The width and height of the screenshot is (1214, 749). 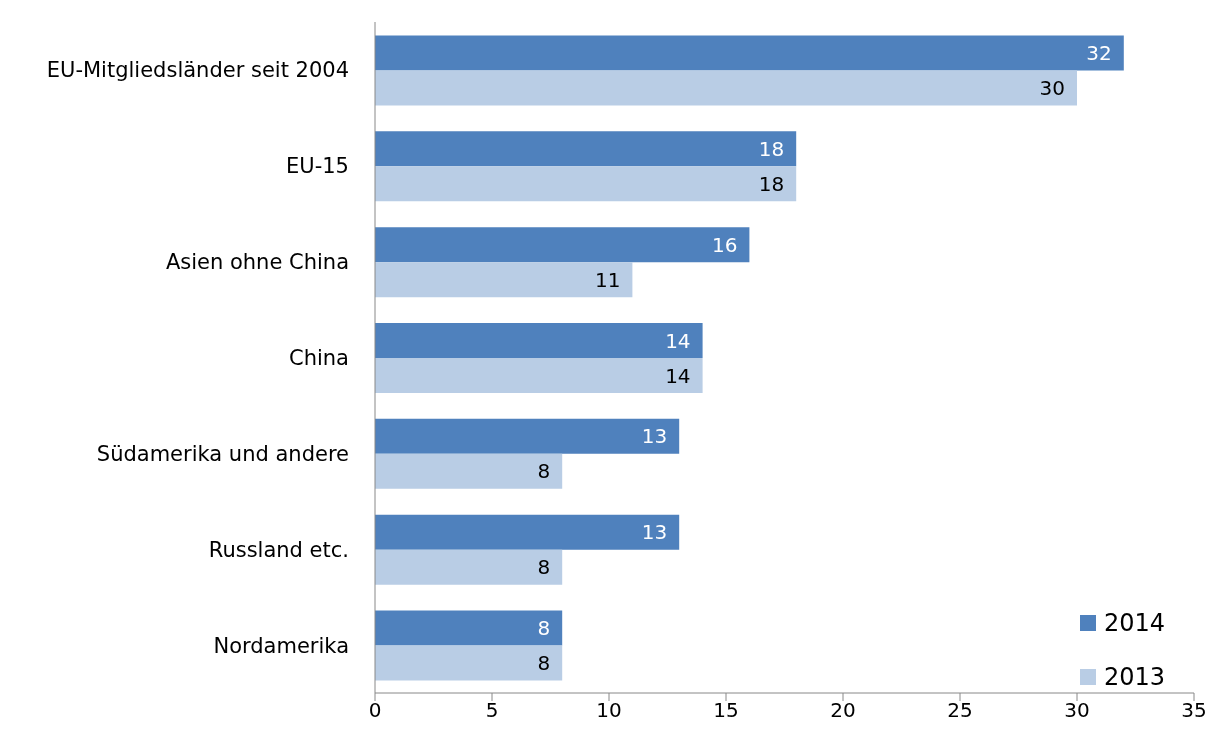 What do you see at coordinates (317, 166) in the screenshot?
I see `y-tick-label: EU-15` at bounding box center [317, 166].